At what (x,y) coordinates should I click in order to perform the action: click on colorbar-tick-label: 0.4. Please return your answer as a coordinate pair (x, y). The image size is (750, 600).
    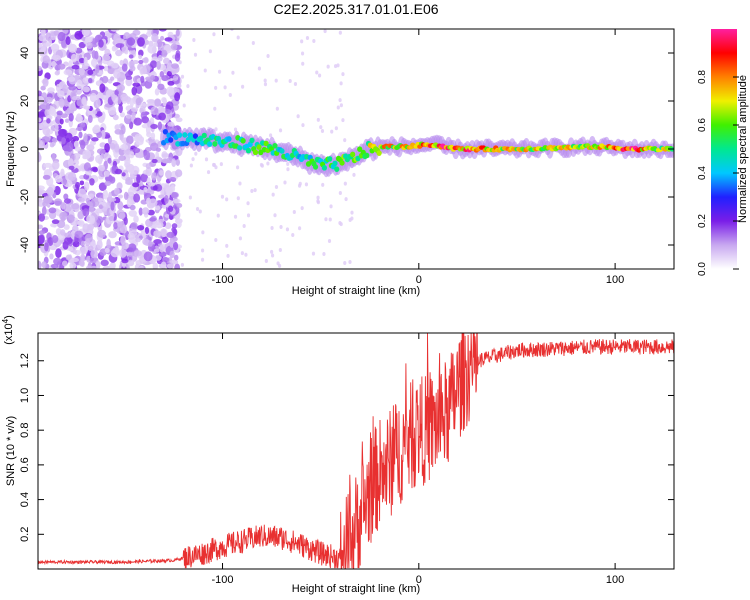
    Looking at the image, I should click on (702, 173).